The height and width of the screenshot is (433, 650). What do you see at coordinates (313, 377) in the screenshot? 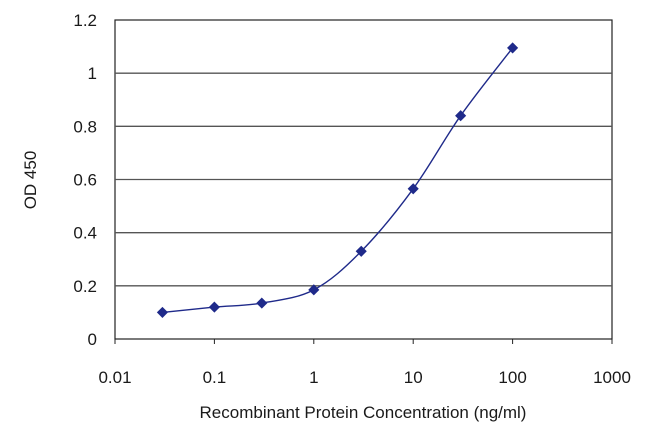
I see `x-tick-label: 1` at bounding box center [313, 377].